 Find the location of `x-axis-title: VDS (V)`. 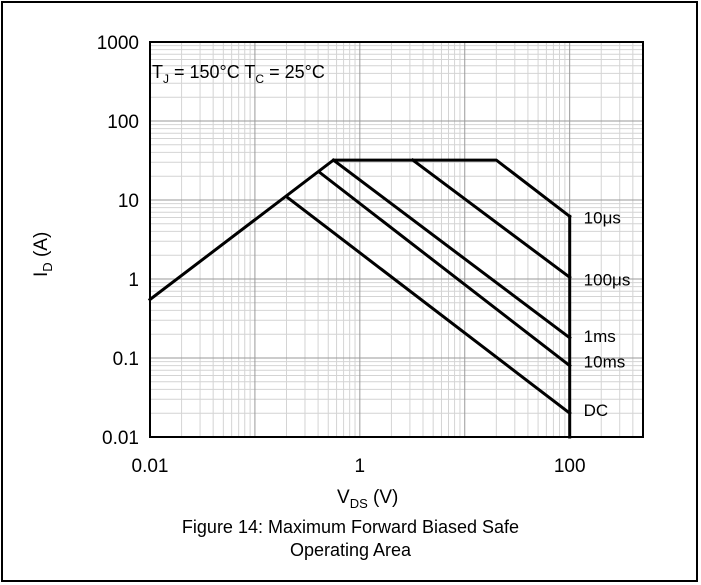

x-axis-title: VDS (V) is located at coordinates (367, 499).